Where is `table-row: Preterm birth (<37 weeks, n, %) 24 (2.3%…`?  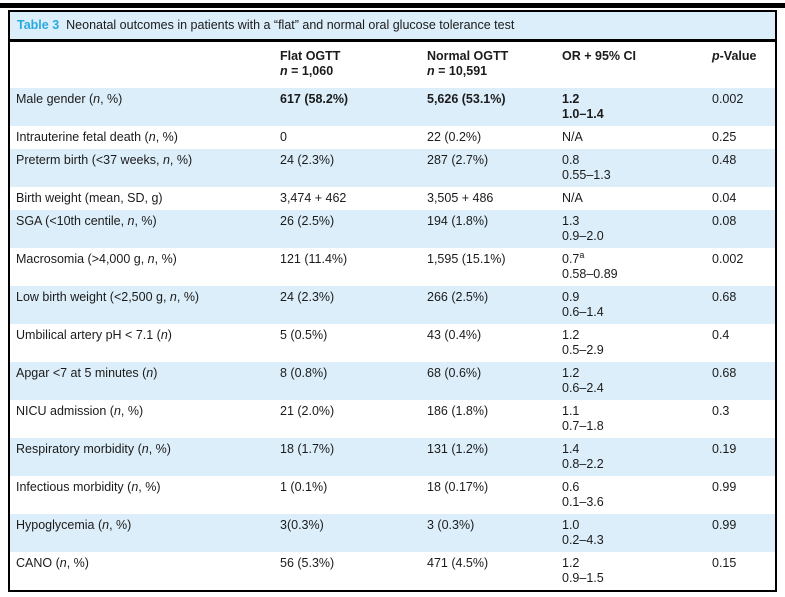 table-row: Preterm birth (<37 weeks, n, %) 24 (2.3%… is located at coordinates (392, 168).